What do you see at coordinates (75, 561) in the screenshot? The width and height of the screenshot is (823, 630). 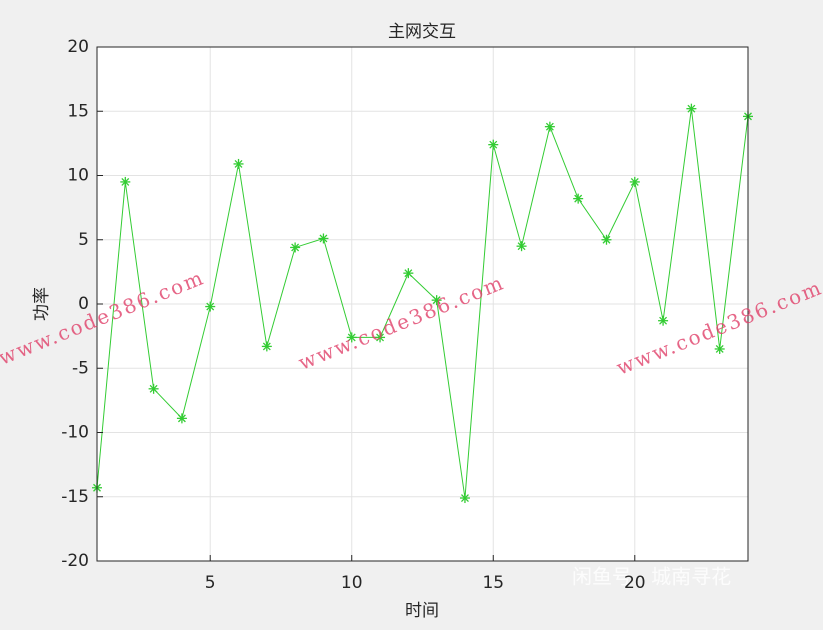 I see `y-tick-label: -20` at bounding box center [75, 561].